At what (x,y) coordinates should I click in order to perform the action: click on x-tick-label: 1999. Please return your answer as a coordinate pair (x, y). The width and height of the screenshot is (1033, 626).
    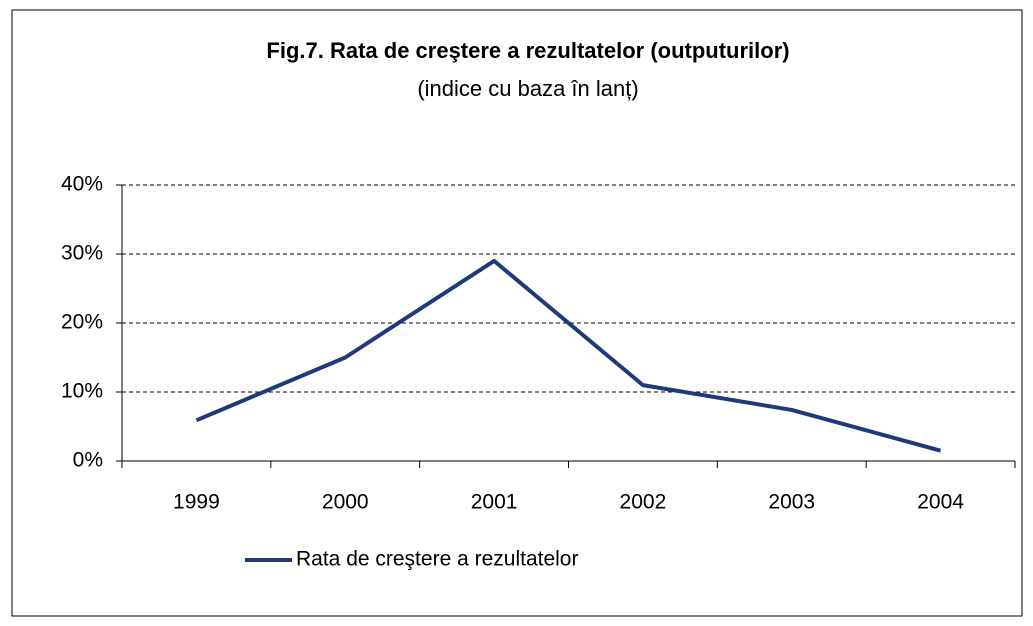
    Looking at the image, I should click on (196, 502).